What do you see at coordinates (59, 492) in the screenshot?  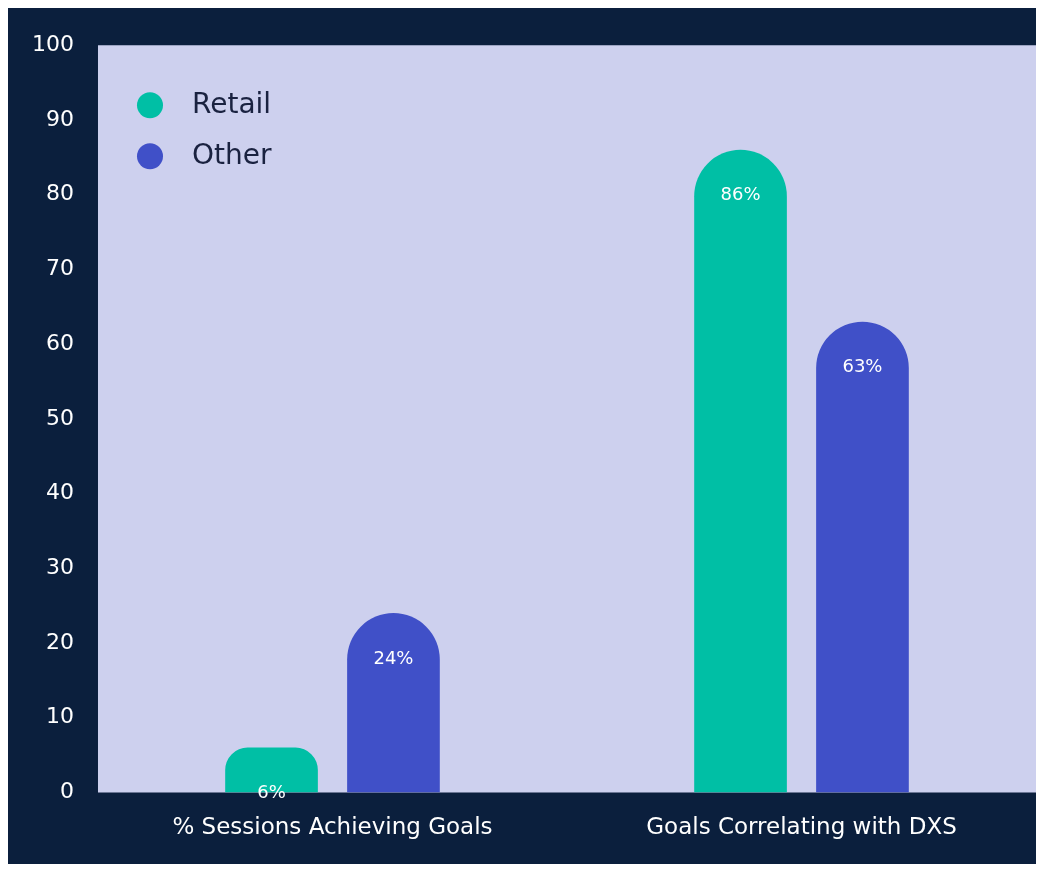 I see `y-tick-label: 40` at bounding box center [59, 492].